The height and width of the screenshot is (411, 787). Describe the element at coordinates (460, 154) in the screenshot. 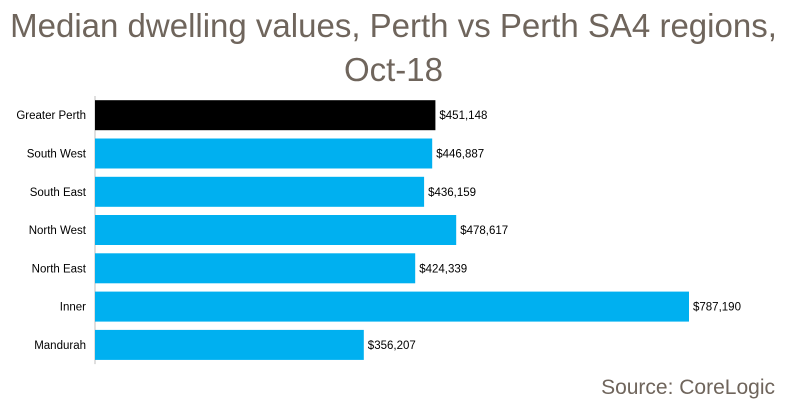

I see `data-label: $446,887` at that location.